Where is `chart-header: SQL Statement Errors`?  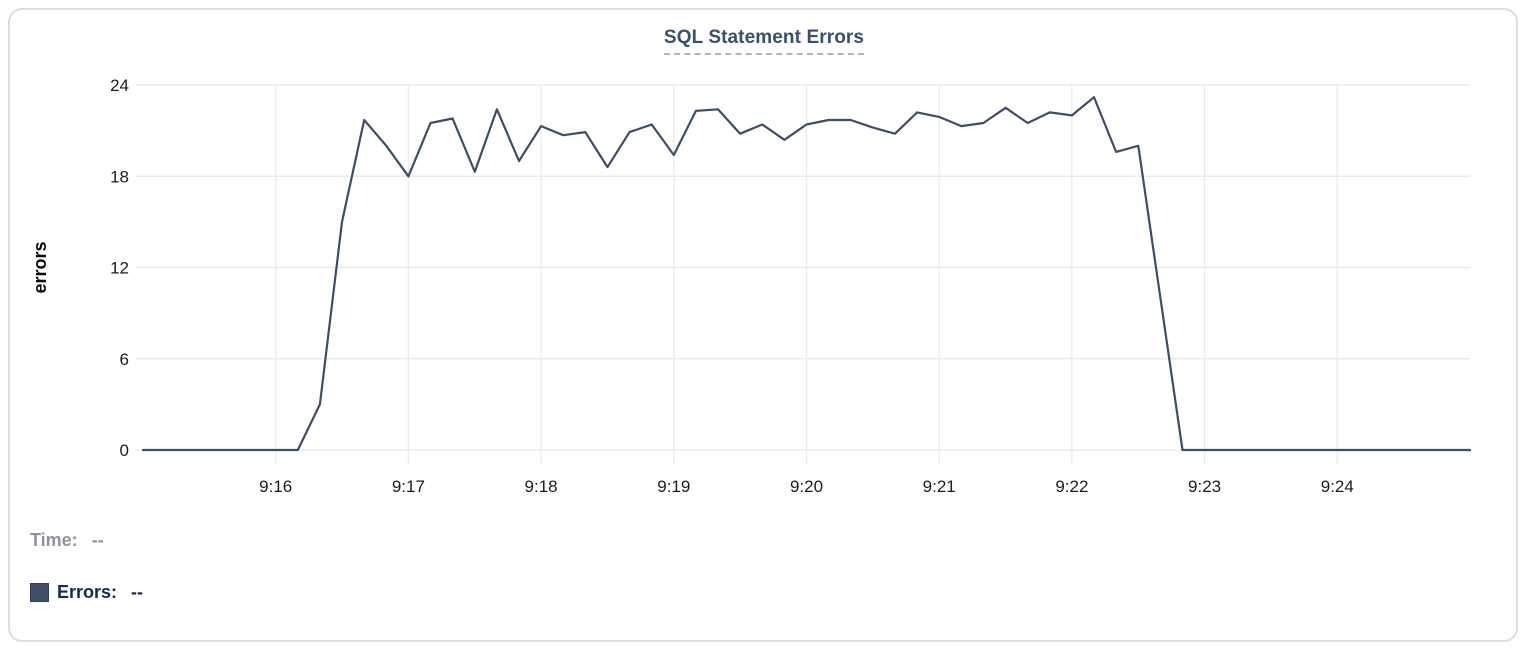
chart-header: SQL Statement Errors is located at coordinates (764, 41).